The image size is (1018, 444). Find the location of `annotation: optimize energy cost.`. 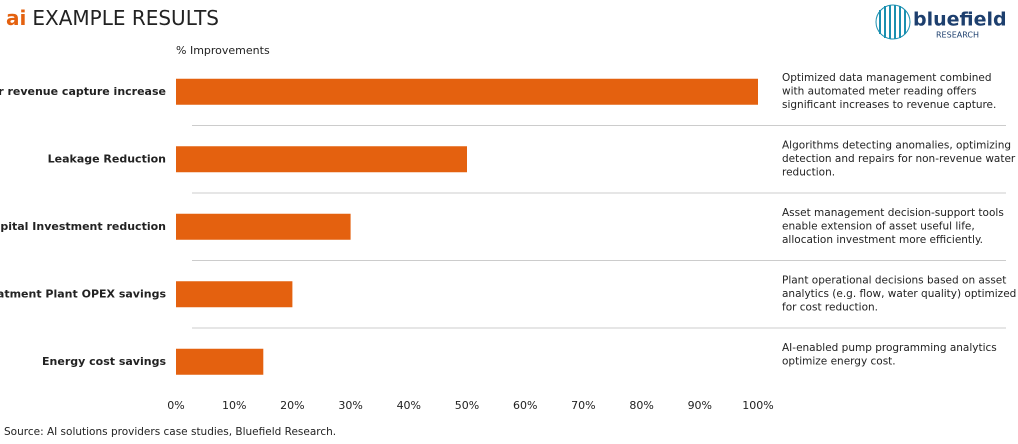

annotation: optimize energy cost. is located at coordinates (839, 361).